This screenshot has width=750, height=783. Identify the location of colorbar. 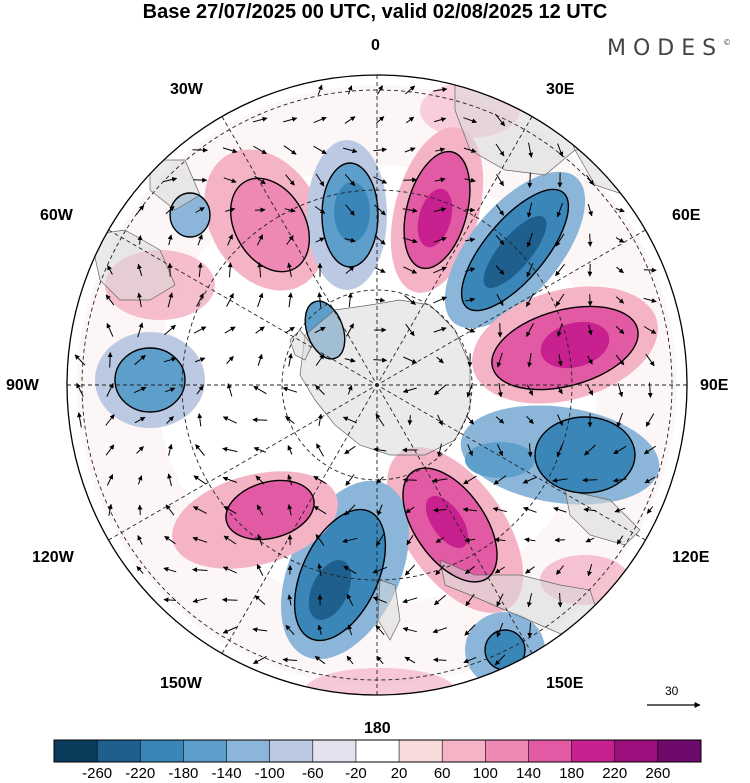
(377, 751).